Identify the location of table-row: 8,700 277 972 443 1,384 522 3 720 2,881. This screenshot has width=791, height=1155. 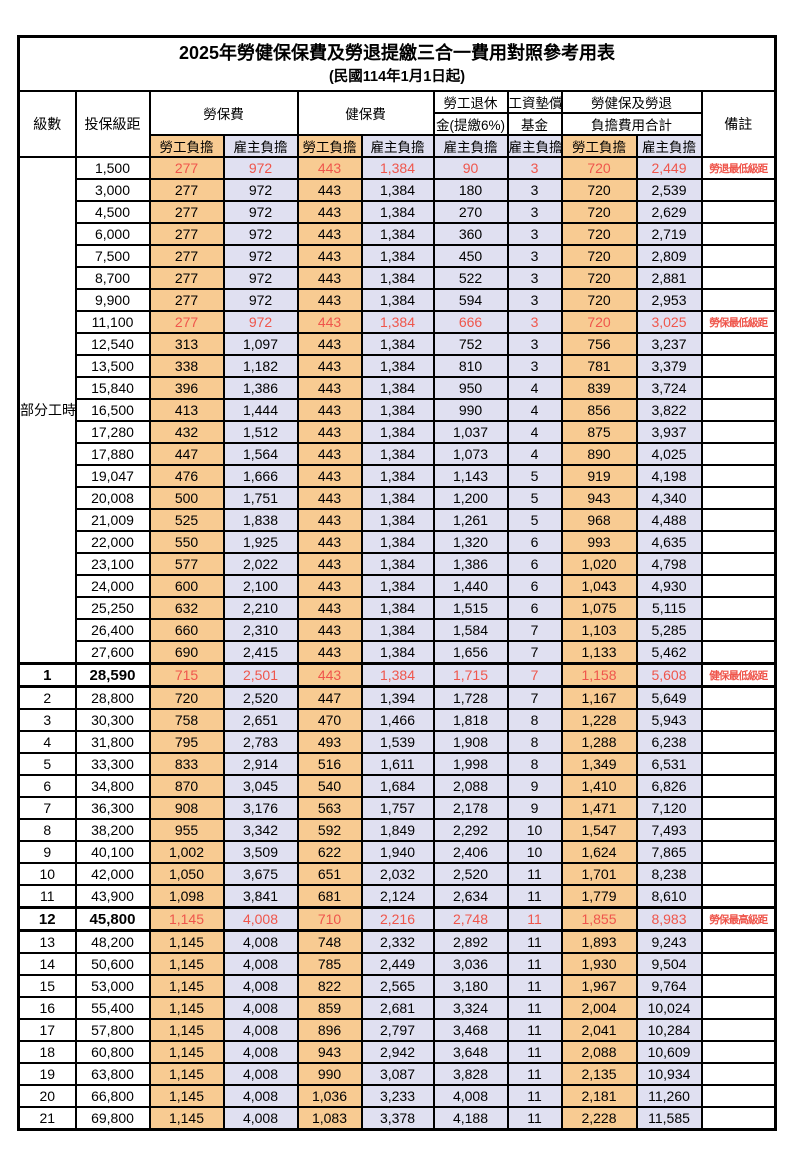
(398, 278).